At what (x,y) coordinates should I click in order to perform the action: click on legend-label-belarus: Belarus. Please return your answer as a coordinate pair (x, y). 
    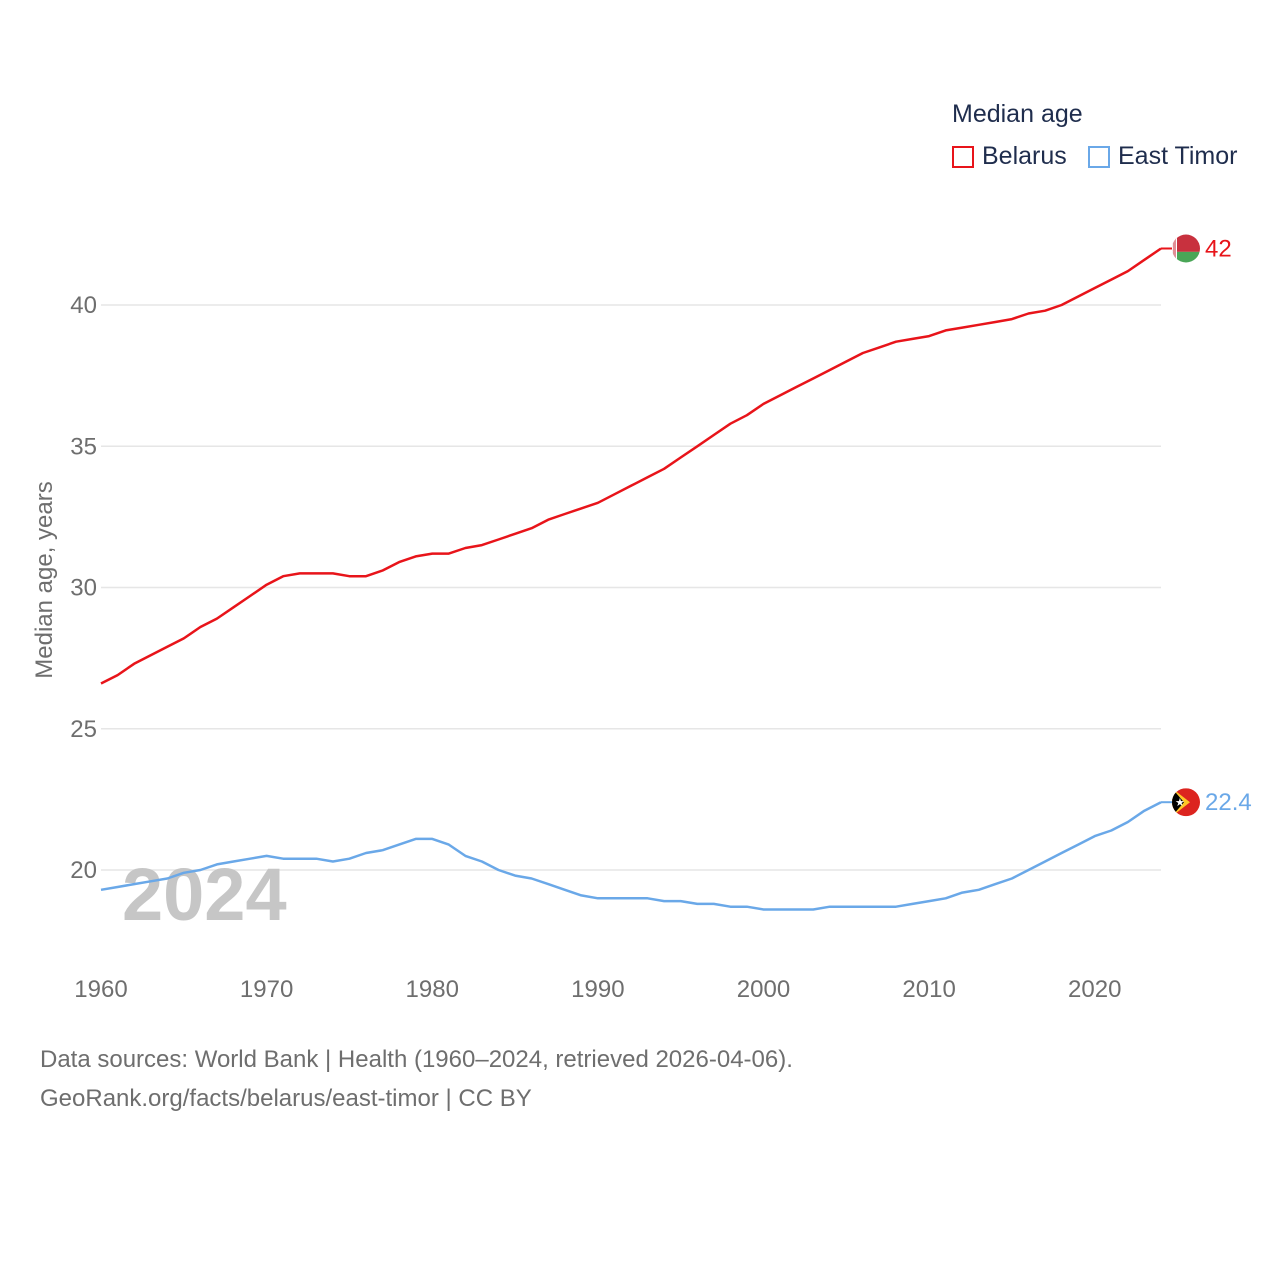
    Looking at the image, I should click on (1024, 156).